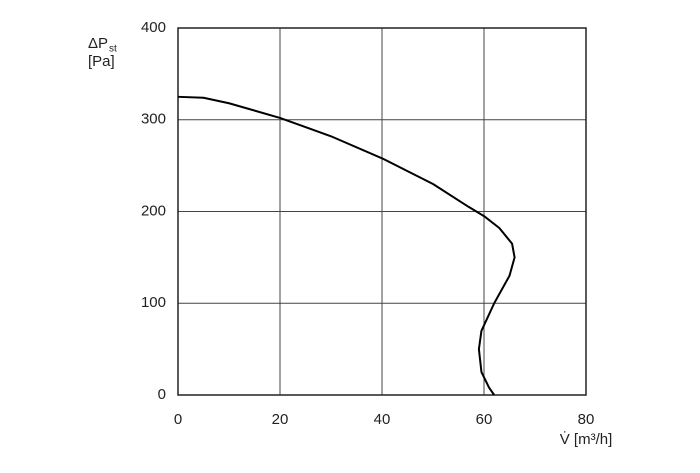  Describe the element at coordinates (113, 49) in the screenshot. I see `y-axis-label-subscript: st` at that location.